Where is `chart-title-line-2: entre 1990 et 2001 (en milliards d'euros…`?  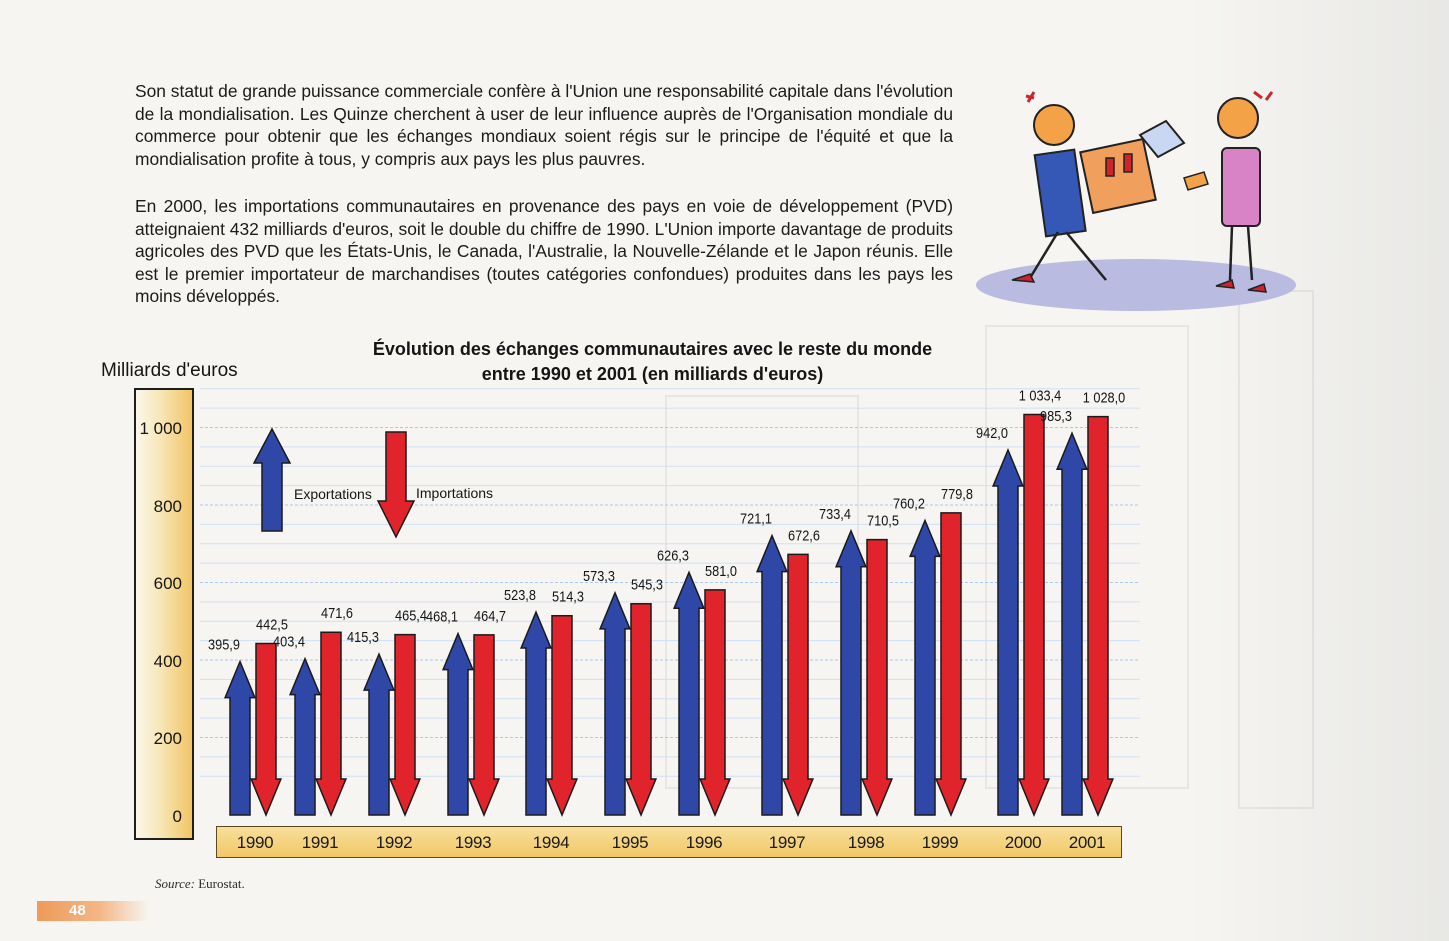
chart-title-line-2: entre 1990 et 2001 (en milliards d'euros… is located at coordinates (652, 374).